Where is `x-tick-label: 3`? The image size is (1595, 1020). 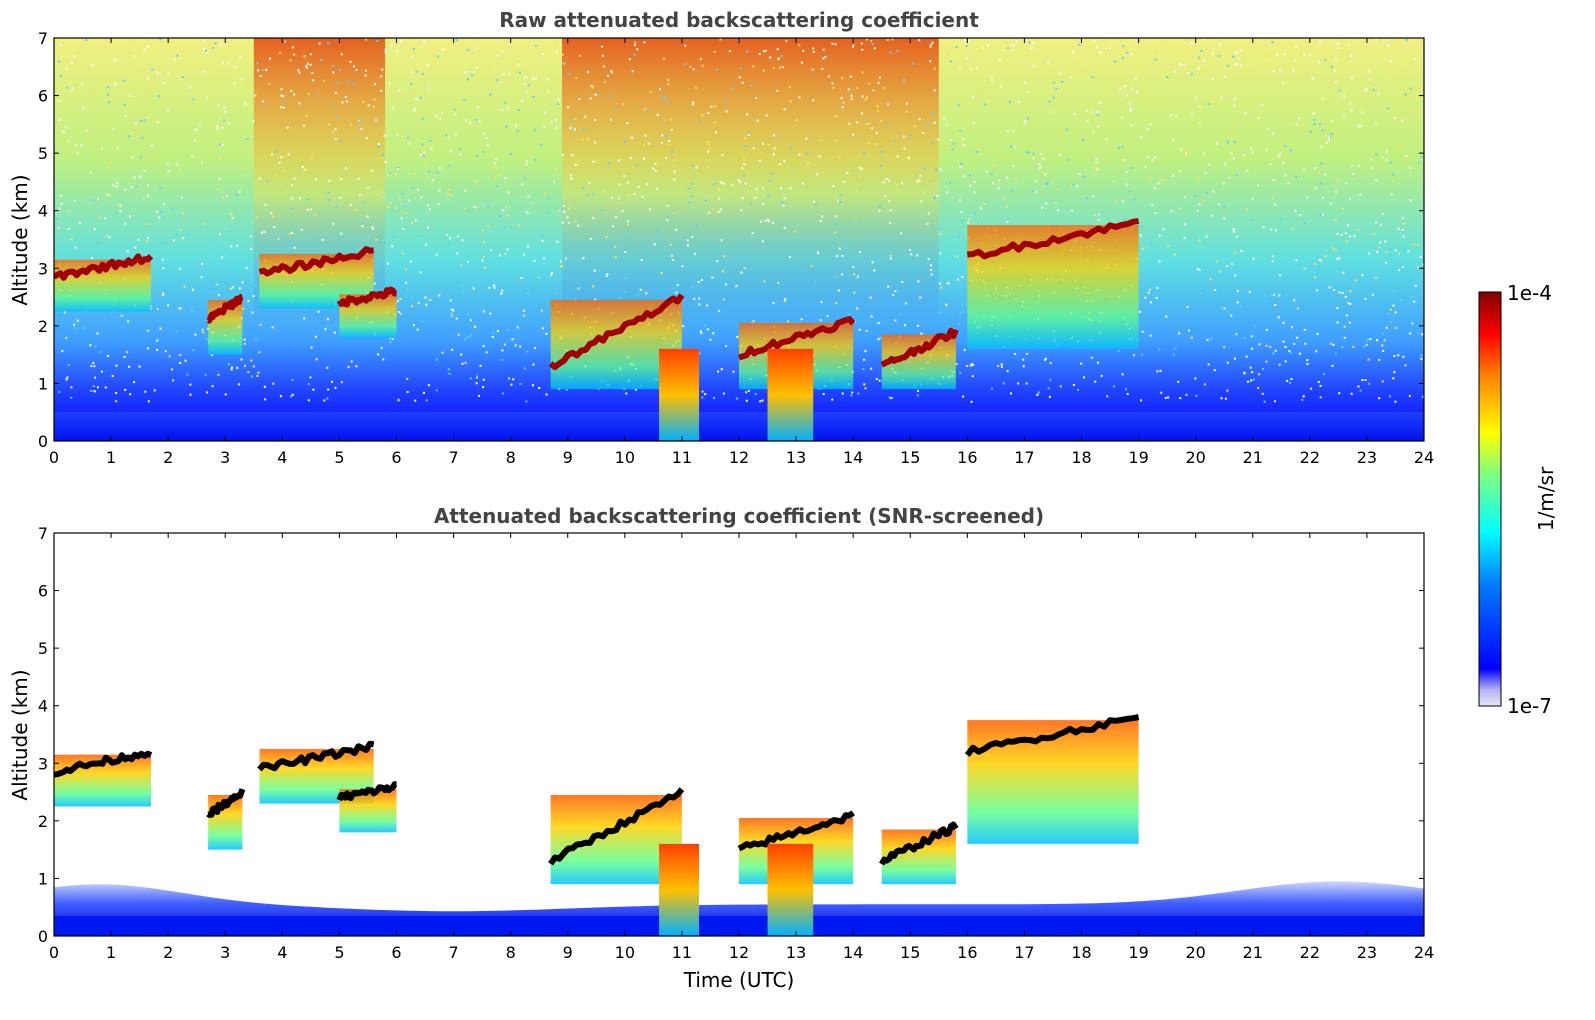
x-tick-label: 3 is located at coordinates (225, 457).